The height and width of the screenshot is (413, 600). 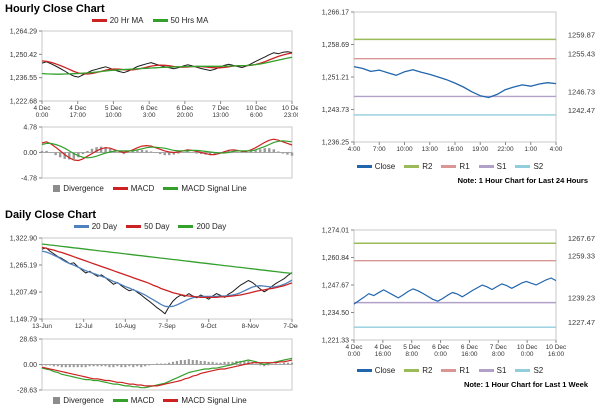 What do you see at coordinates (256, 115) in the screenshot?
I see `svg-text: 6:00` at bounding box center [256, 115].